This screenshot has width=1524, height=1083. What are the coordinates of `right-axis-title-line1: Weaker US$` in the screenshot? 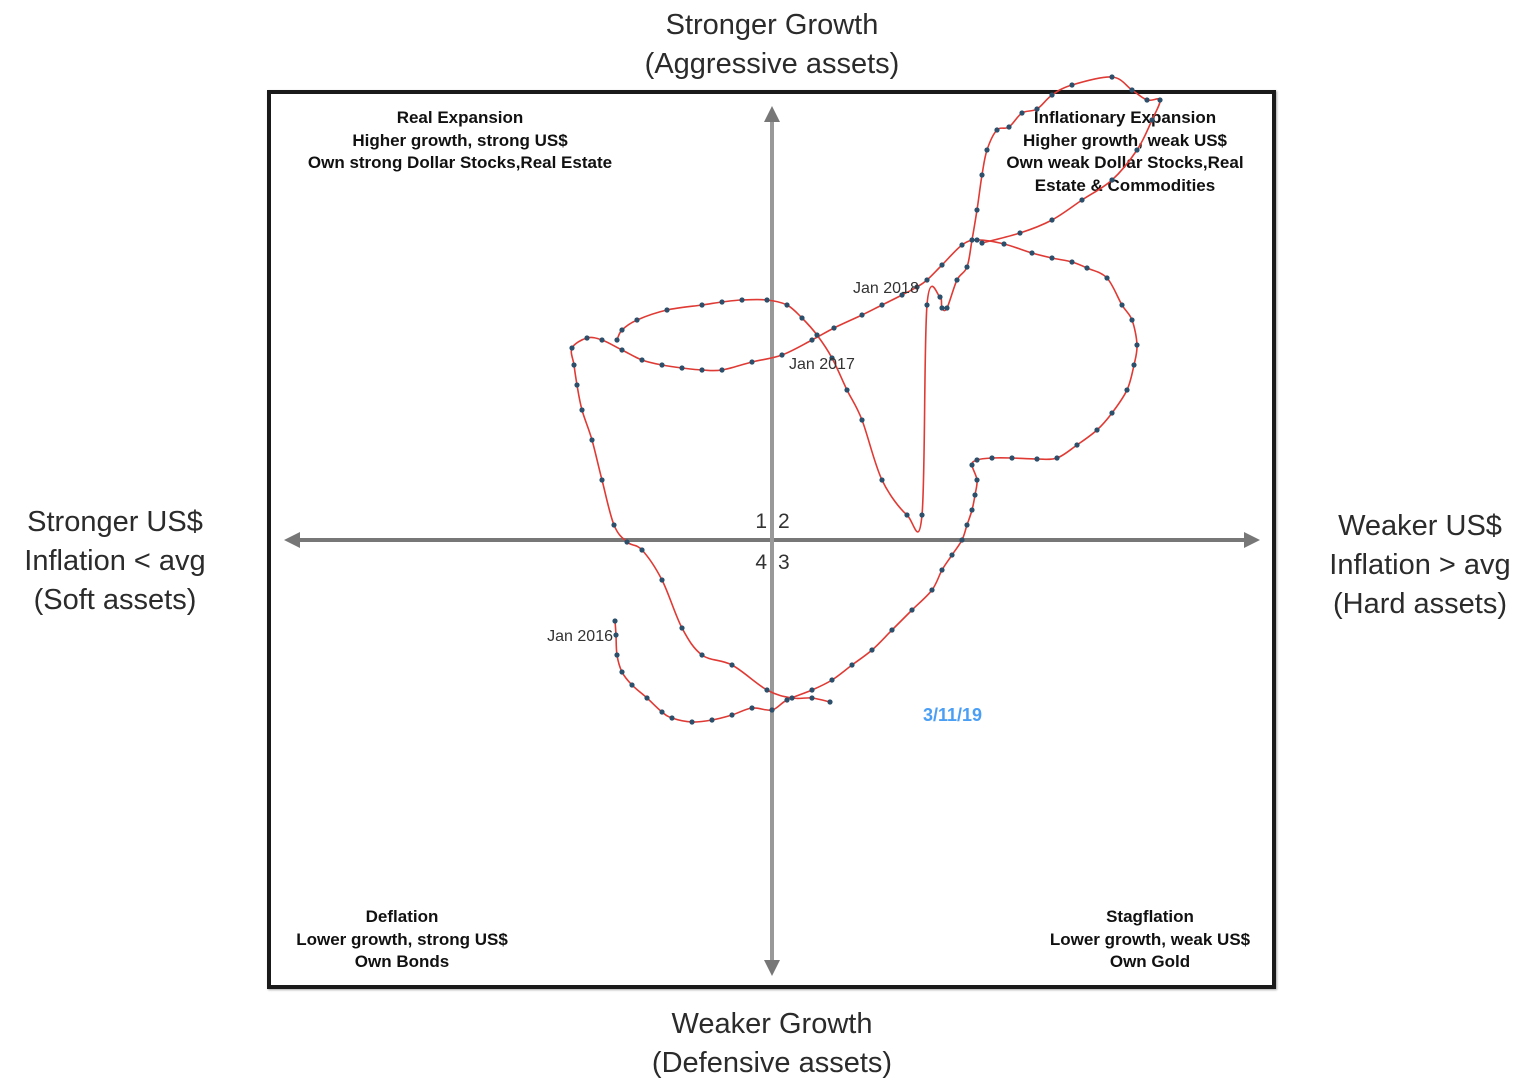 It's located at (1420, 526).